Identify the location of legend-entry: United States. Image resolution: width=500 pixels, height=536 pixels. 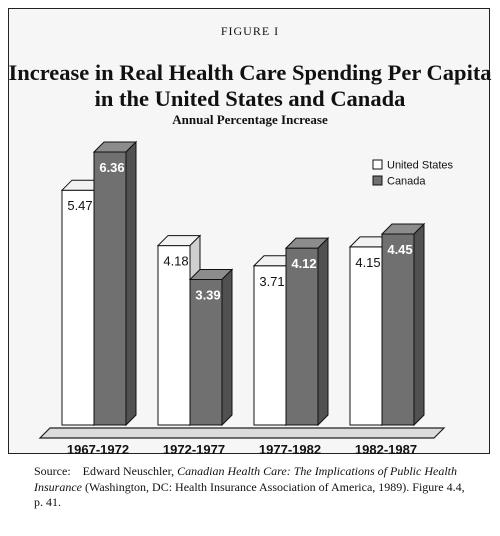
(420, 166).